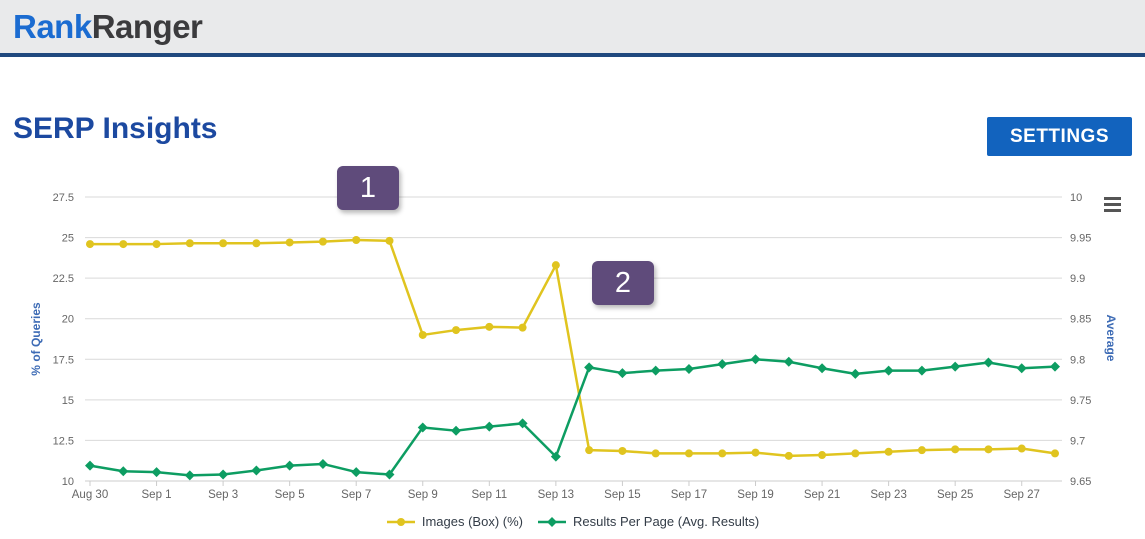 The width and height of the screenshot is (1145, 539). Describe the element at coordinates (888, 495) in the screenshot. I see `x-axis-tick-label: Sep 23` at that location.